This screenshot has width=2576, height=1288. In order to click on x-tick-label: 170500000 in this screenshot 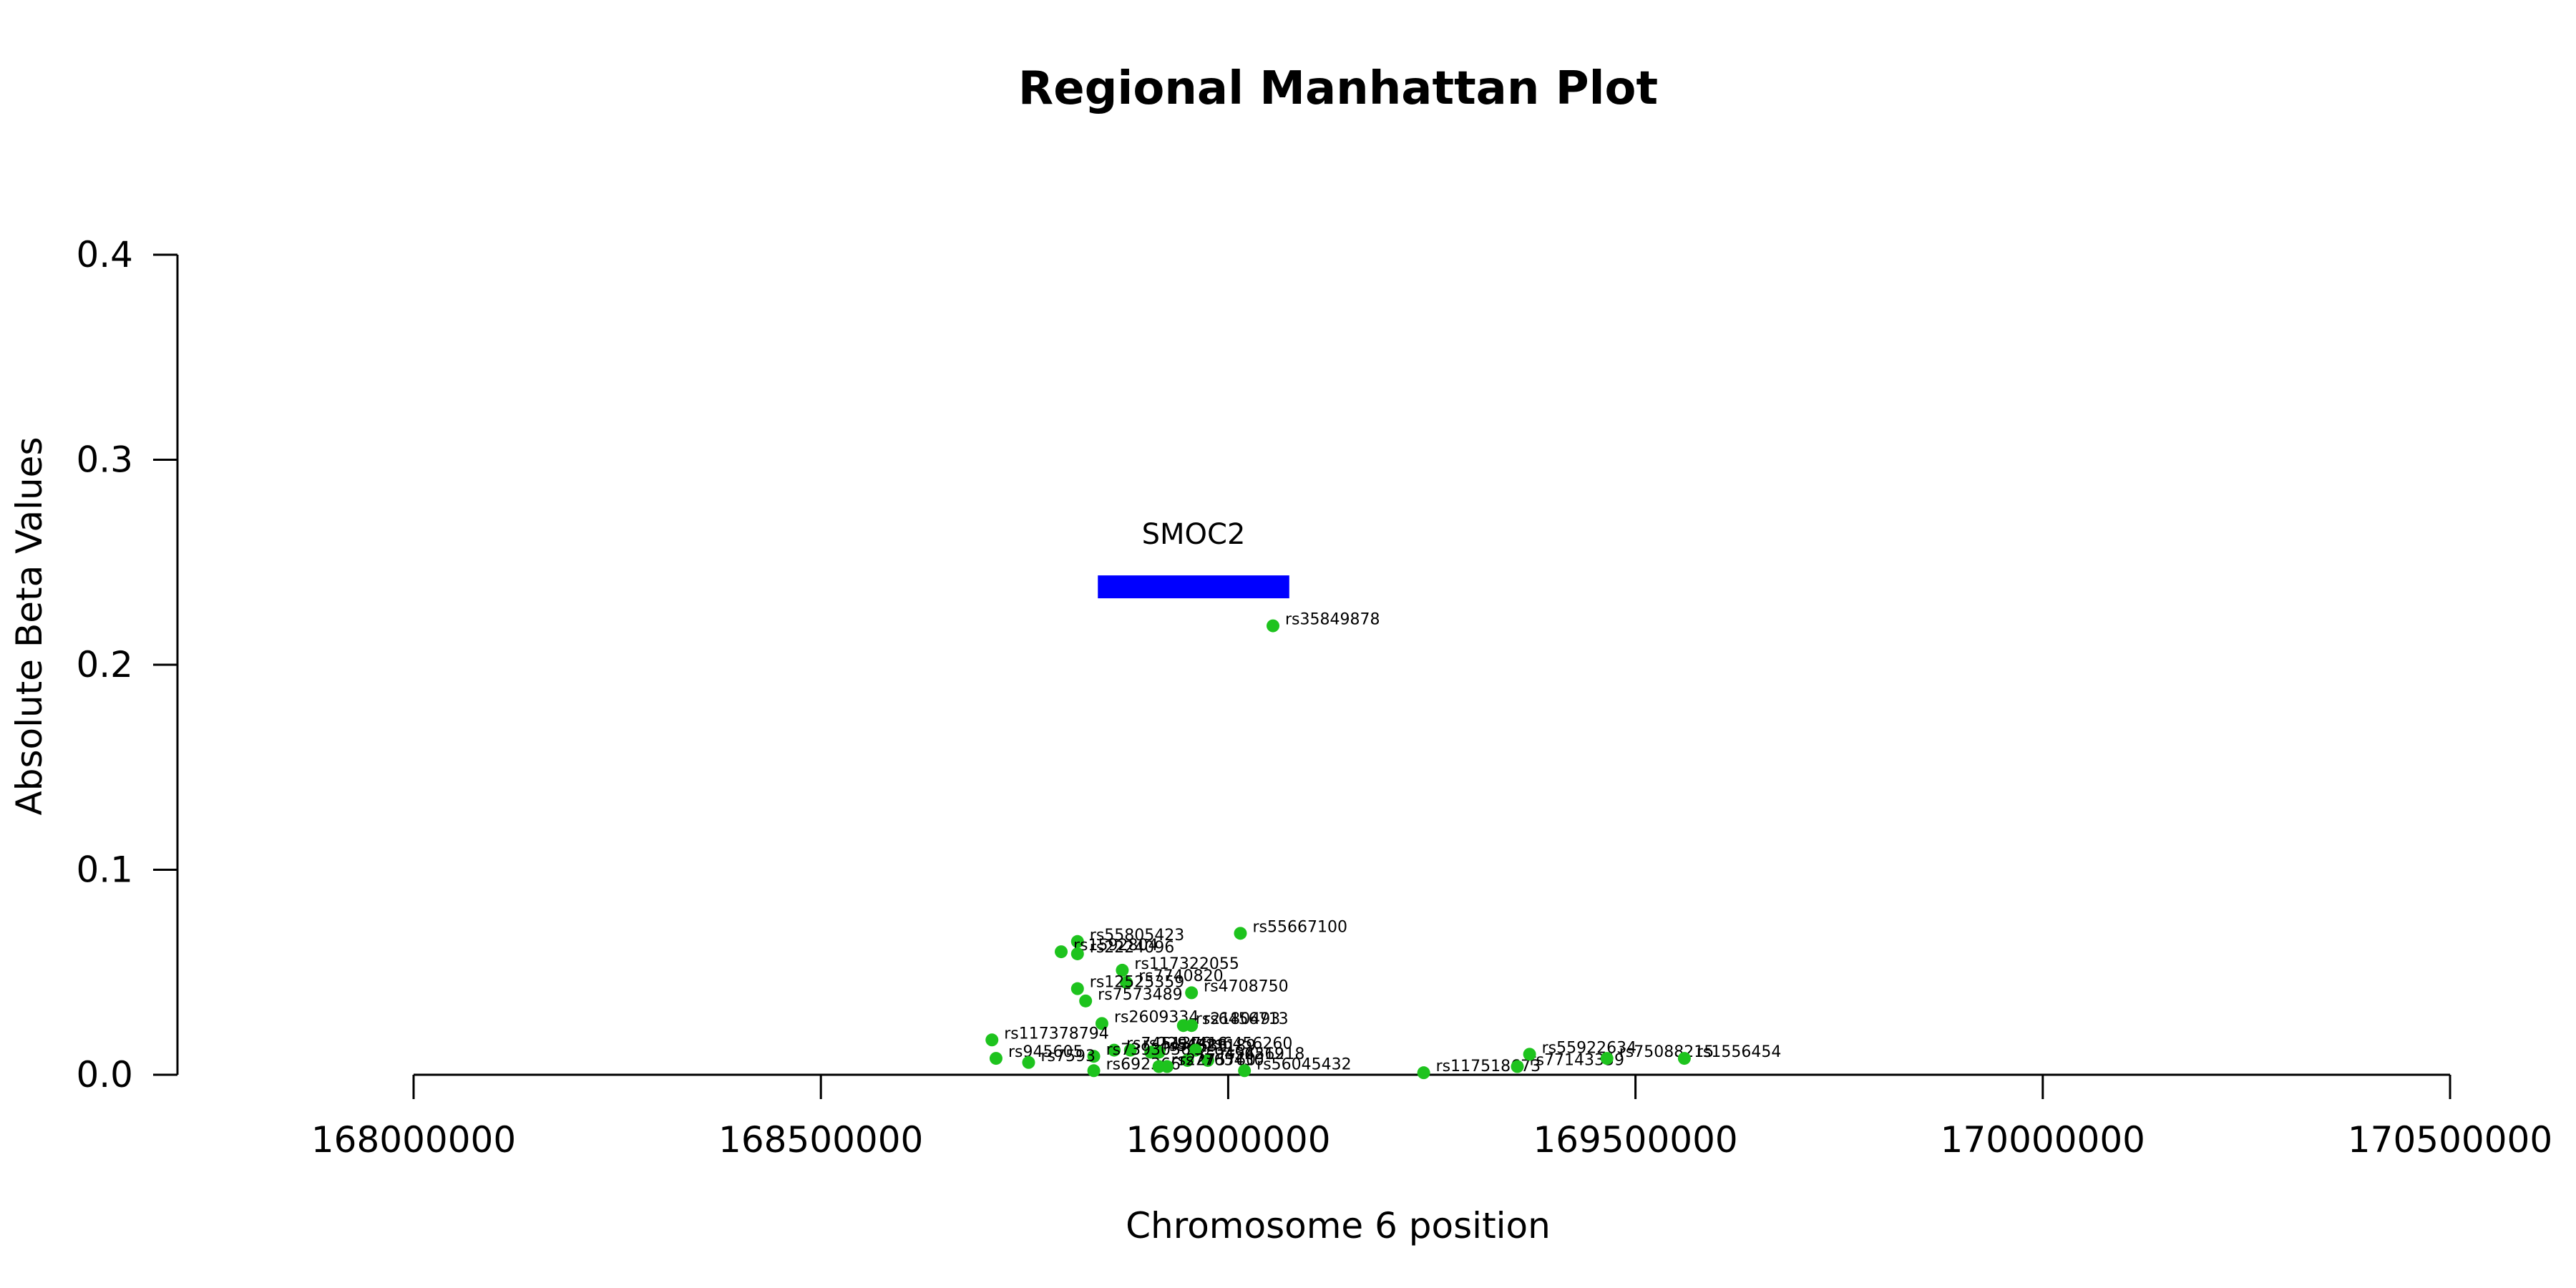, I will do `click(2450, 1140)`.